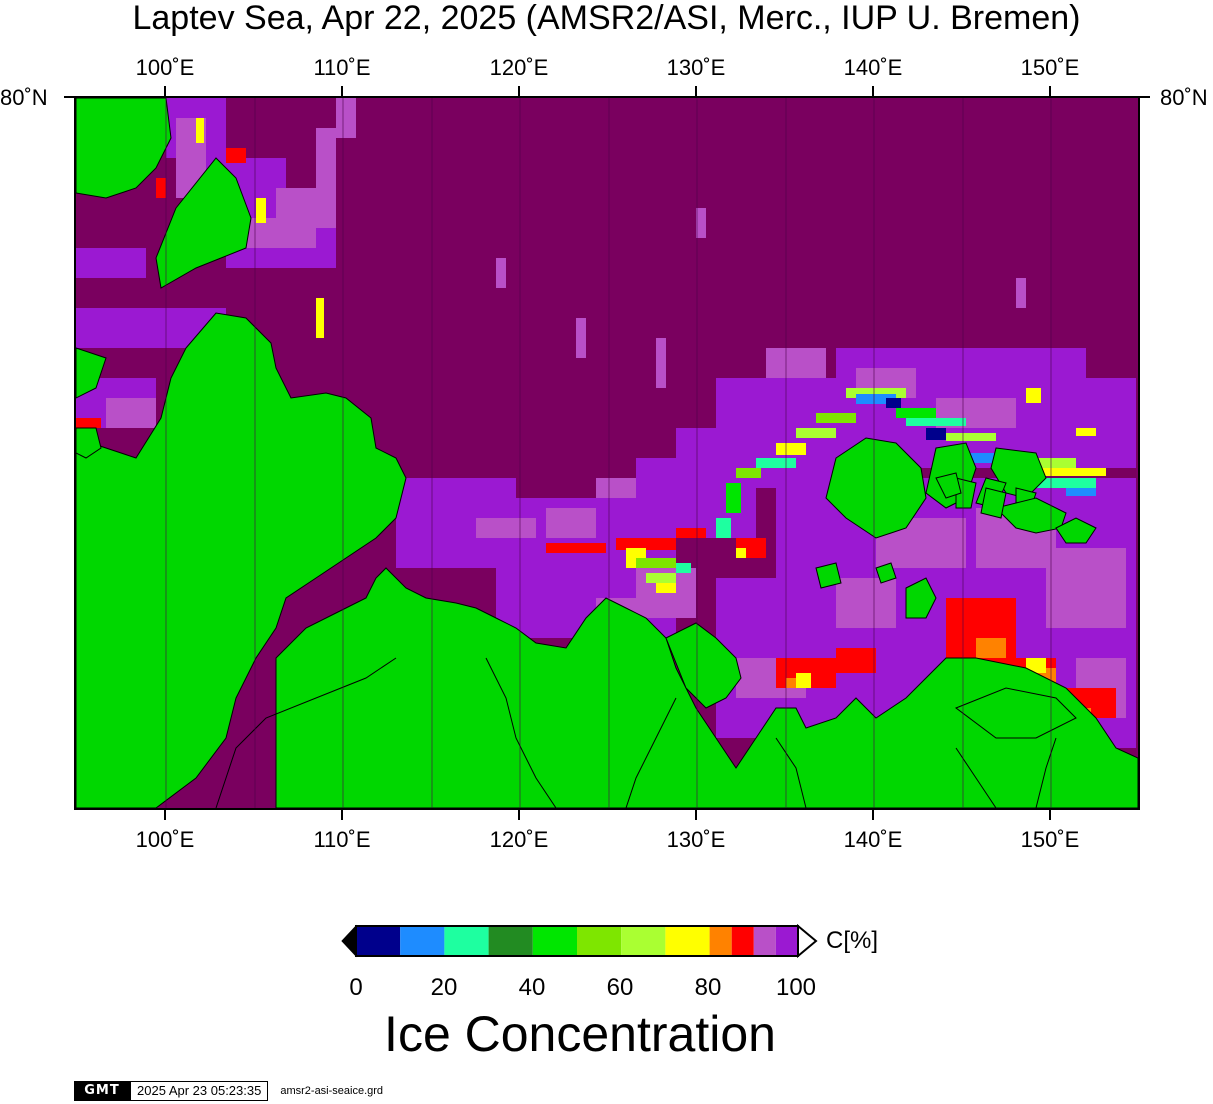  I want to click on lon-label-bottom-150: 150˚E, so click(1050, 839).